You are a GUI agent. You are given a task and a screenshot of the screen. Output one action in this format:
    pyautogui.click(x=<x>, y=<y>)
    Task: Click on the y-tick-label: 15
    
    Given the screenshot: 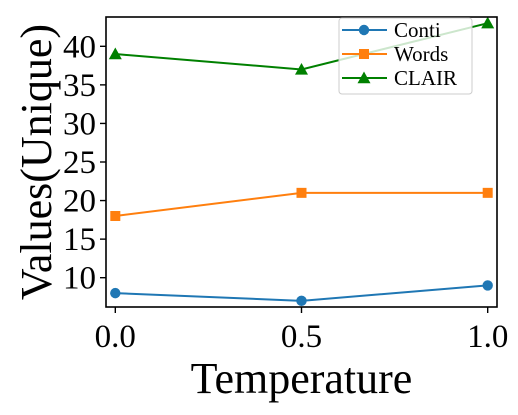 What is the action you would take?
    pyautogui.click(x=79, y=240)
    